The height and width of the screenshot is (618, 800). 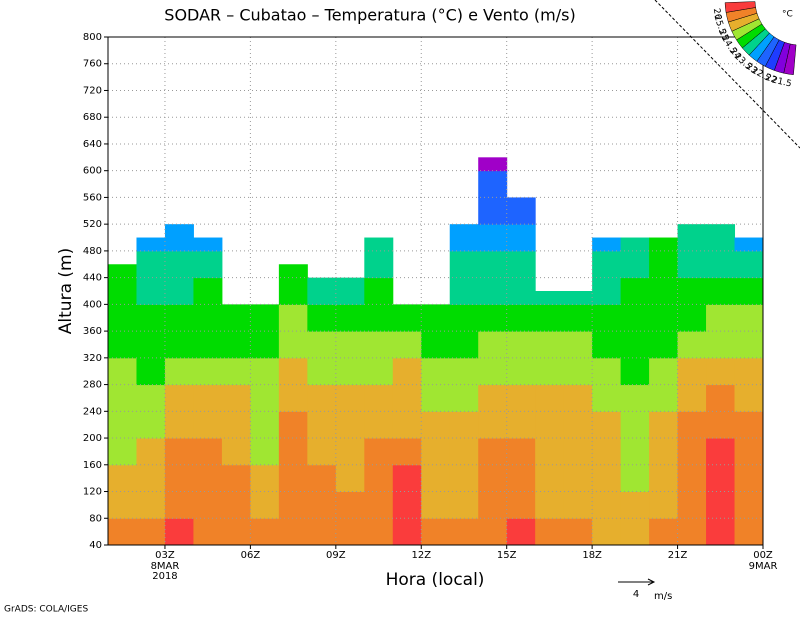 What do you see at coordinates (92, 37) in the screenshot?
I see `y-tick-label: 800` at bounding box center [92, 37].